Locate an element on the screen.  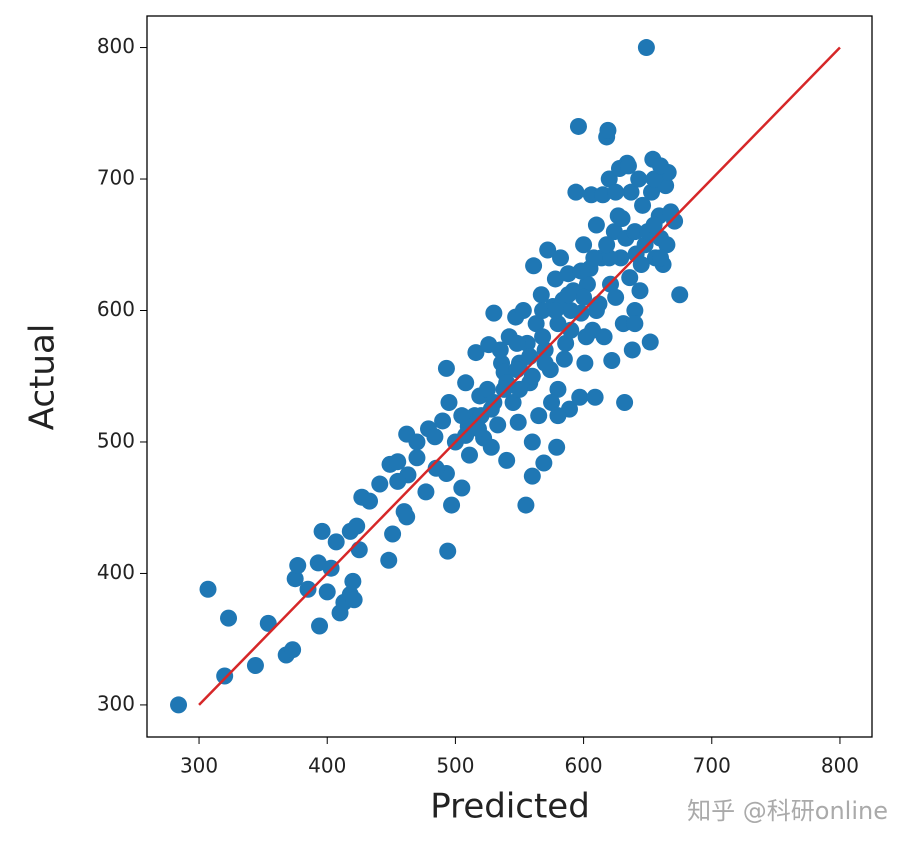
x-axis-label: Predicted is located at coordinates (510, 807).